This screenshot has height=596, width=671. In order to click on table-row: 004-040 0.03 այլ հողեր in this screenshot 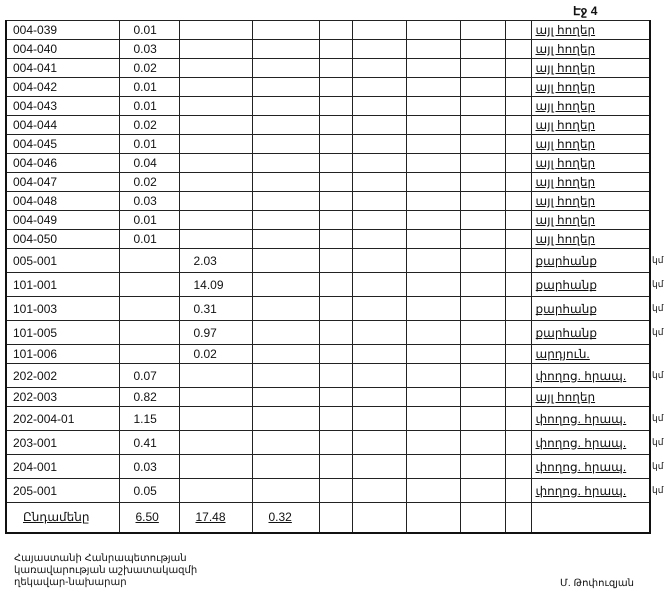, I will do `click(328, 49)`.